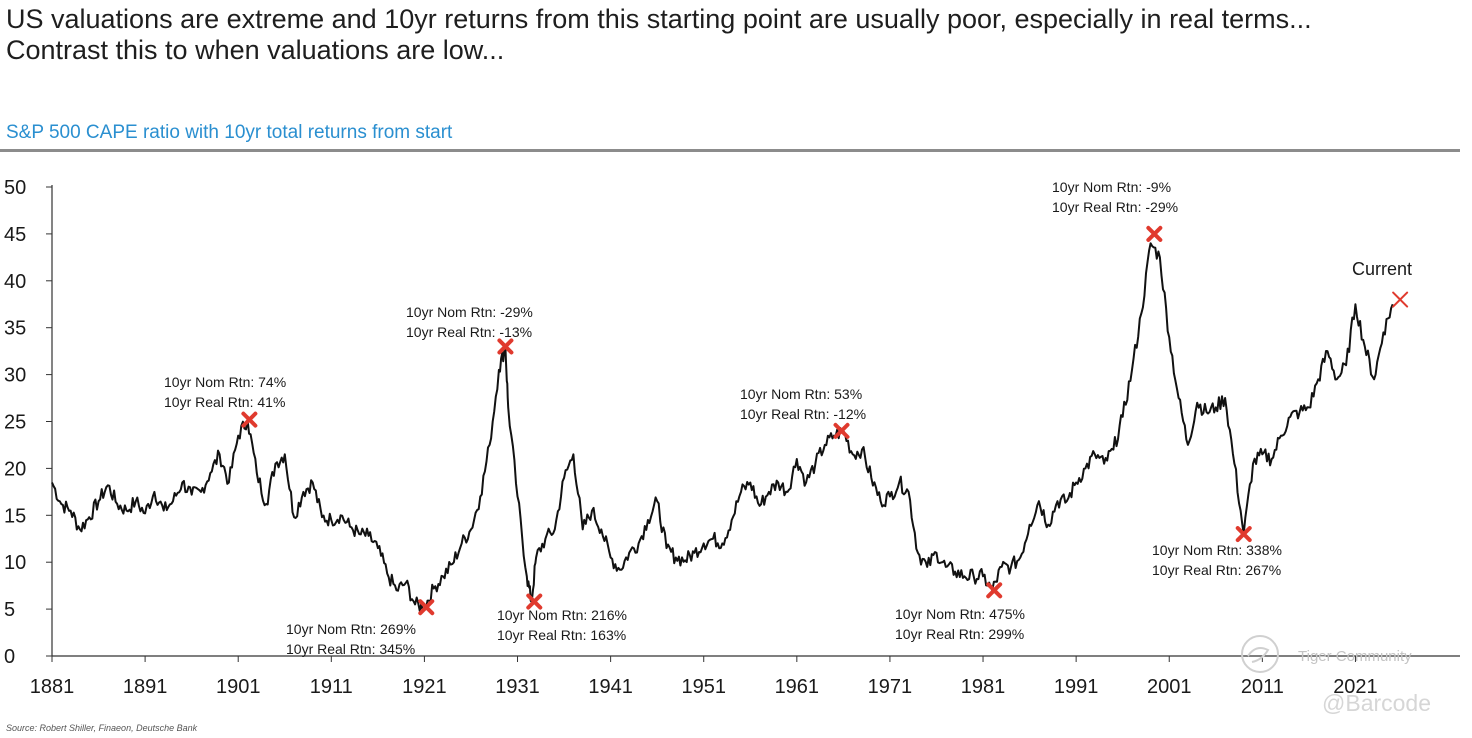  Describe the element at coordinates (15, 376) in the screenshot. I see `y-tick-label: 30` at that location.